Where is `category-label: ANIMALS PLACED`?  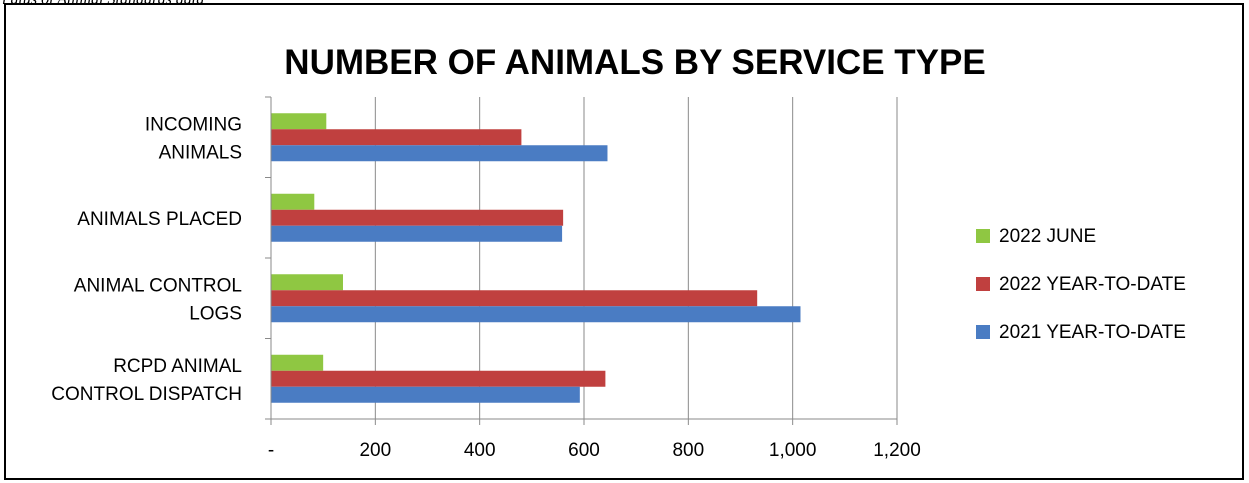 category-label: ANIMALS PLACED is located at coordinates (159, 219).